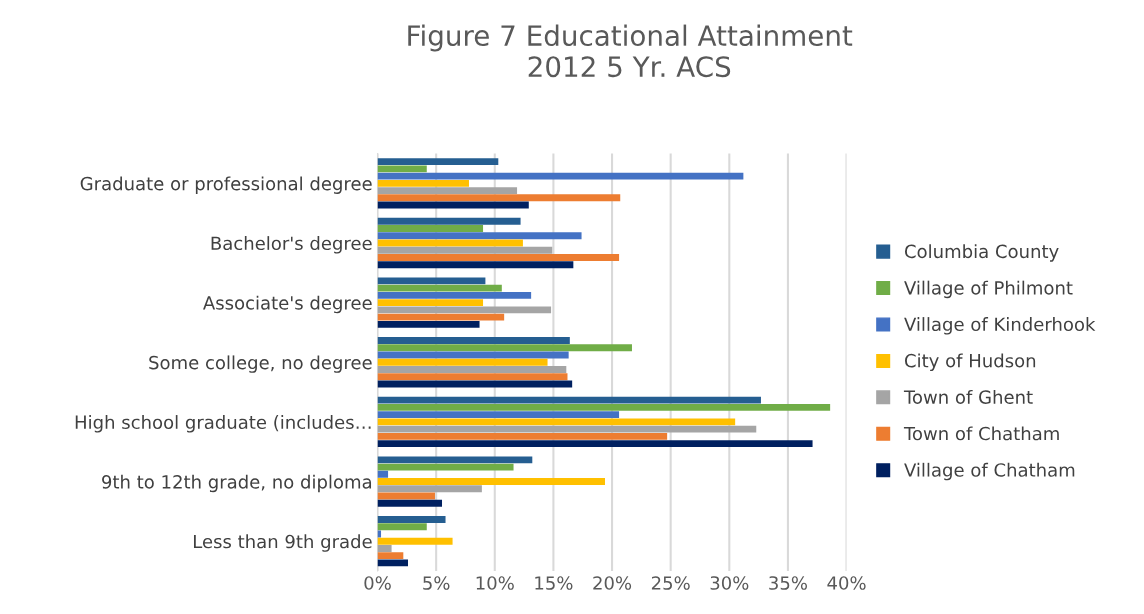 The image size is (1144, 614). Describe the element at coordinates (970, 362) in the screenshot. I see `legend-label: City of Hudson` at that location.